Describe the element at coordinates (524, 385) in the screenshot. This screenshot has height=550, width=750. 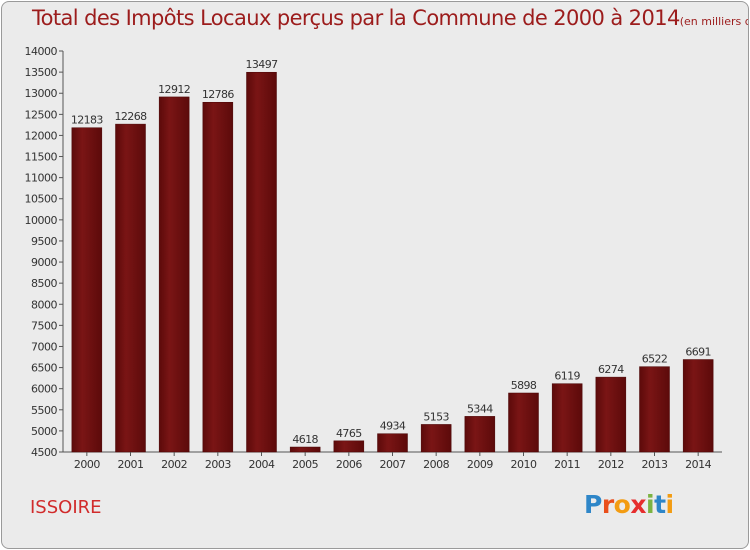
I see `data-label: 5898` at that location.